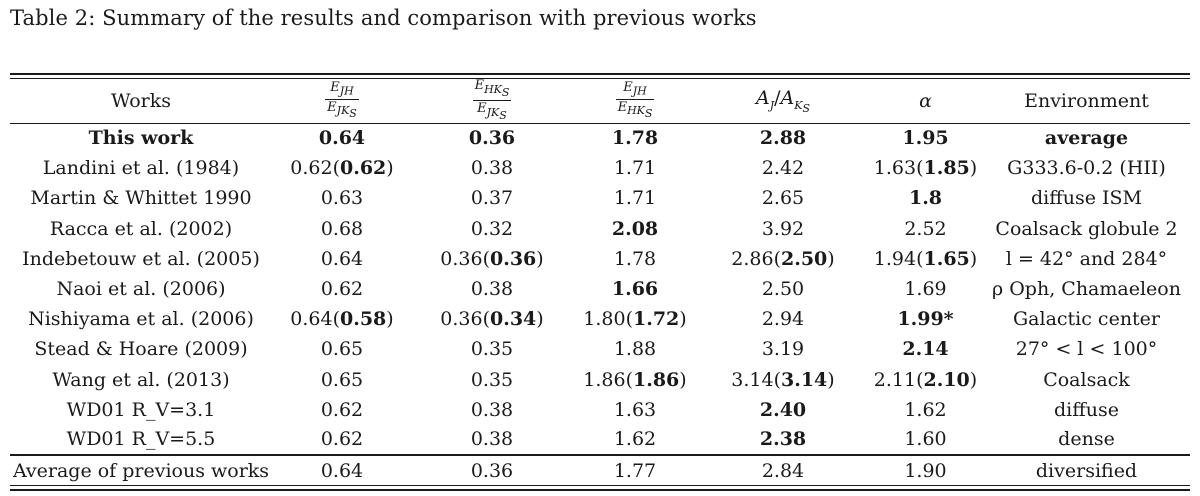 The width and height of the screenshot is (1200, 496). What do you see at coordinates (492, 228) in the screenshot?
I see `cell: 0.32` at bounding box center [492, 228].